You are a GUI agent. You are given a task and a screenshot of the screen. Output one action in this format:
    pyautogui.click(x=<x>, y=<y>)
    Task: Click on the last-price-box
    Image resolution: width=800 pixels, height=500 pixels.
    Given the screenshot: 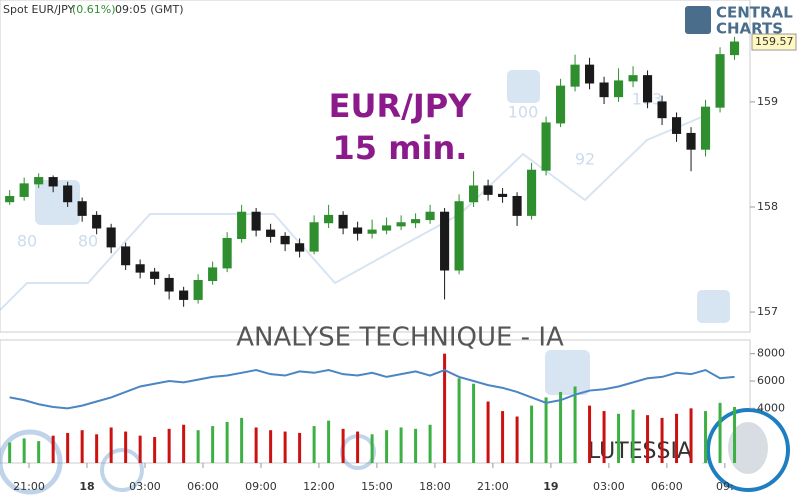 What is the action you would take?
    pyautogui.click(x=774, y=42)
    